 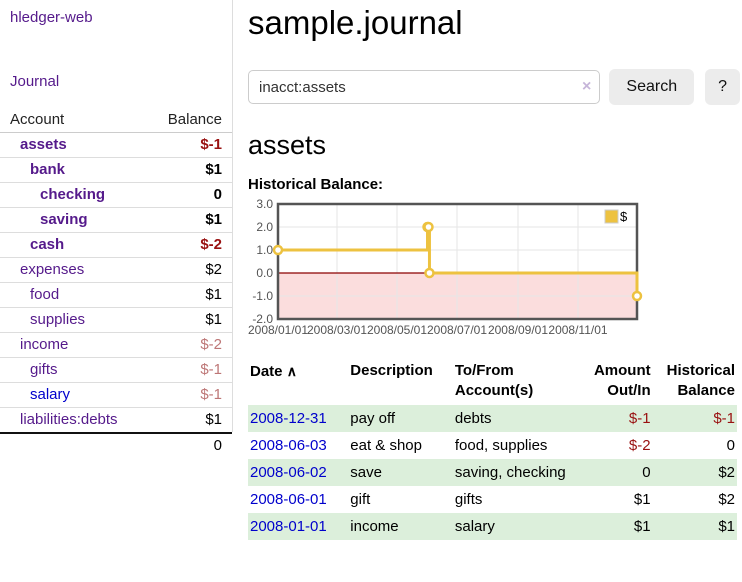 I want to click on search-input, so click(x=424, y=87).